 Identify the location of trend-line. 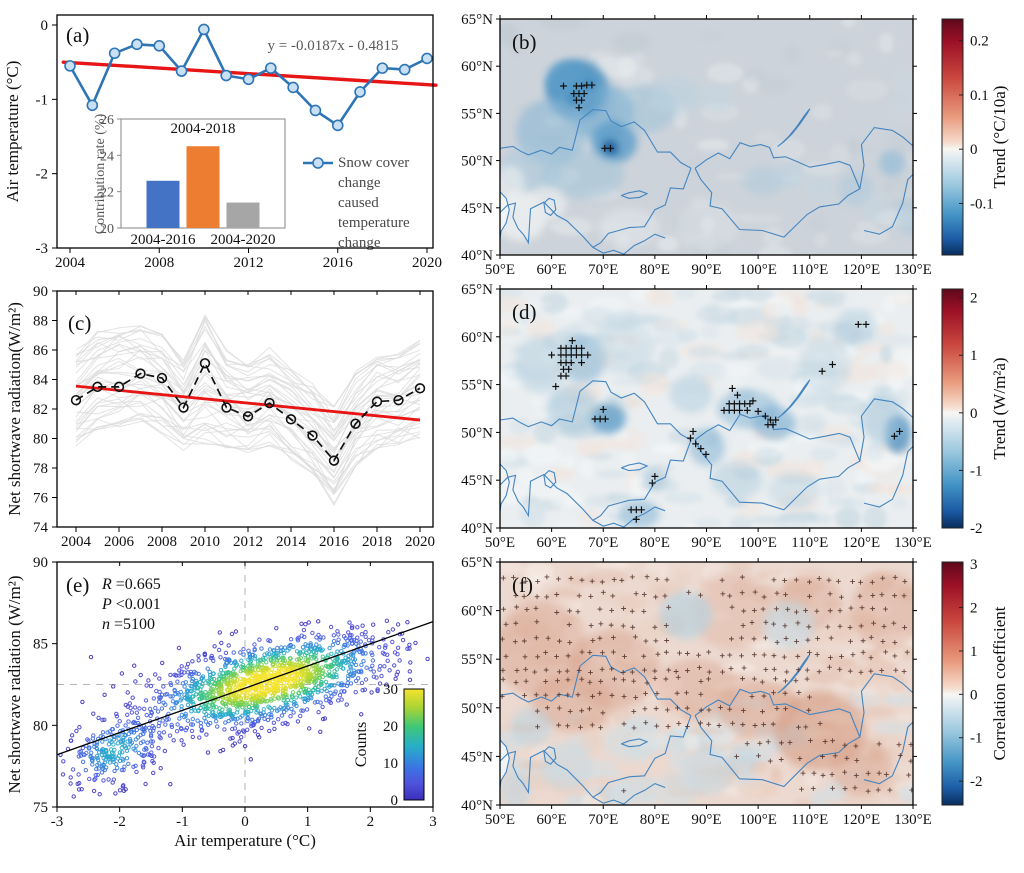
(248, 403).